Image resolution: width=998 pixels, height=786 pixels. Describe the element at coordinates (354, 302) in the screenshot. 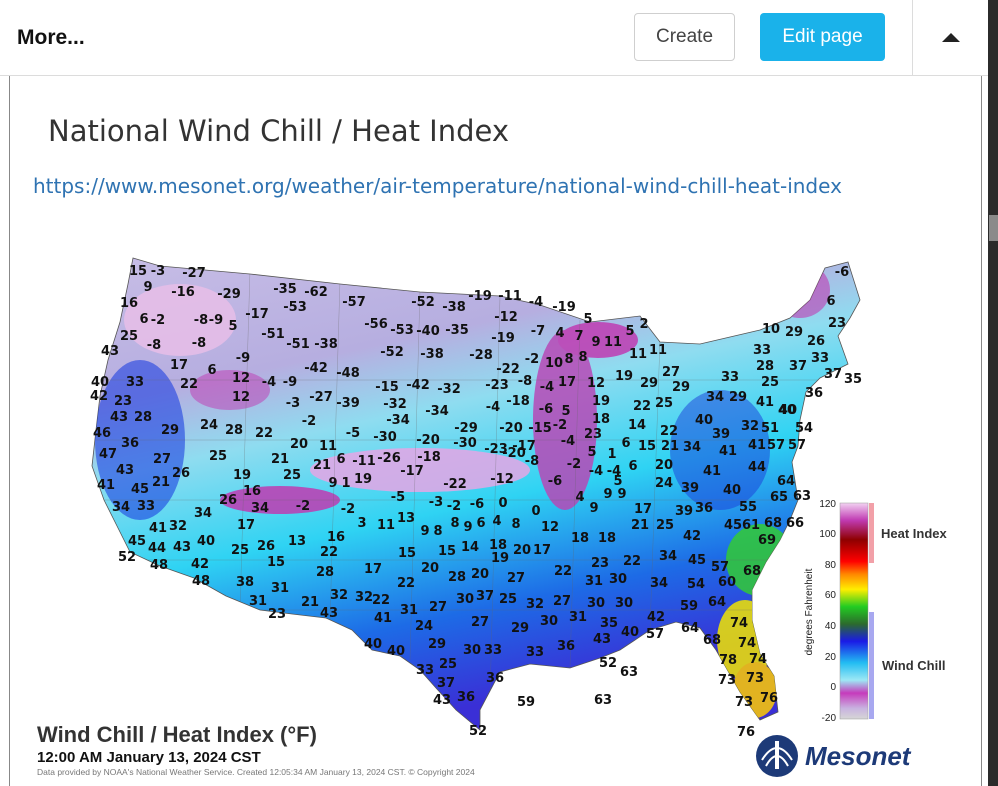

I see `station-value-label: -57` at that location.